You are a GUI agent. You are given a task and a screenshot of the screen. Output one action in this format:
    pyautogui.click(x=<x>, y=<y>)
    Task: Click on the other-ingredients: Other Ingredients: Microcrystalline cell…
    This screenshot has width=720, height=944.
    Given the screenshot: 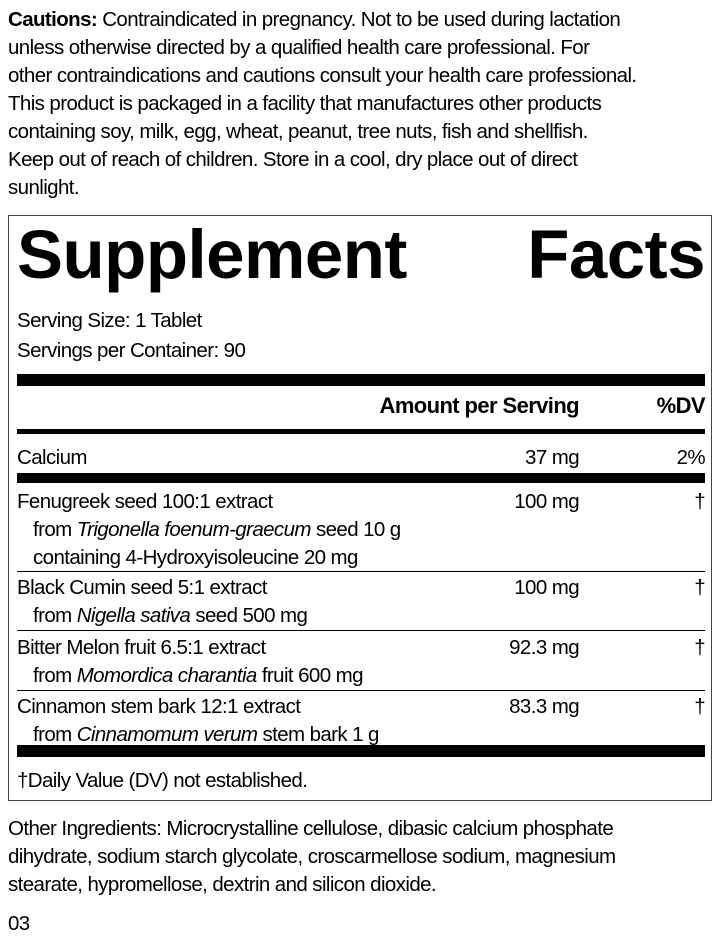 What is the action you would take?
    pyautogui.click(x=312, y=856)
    